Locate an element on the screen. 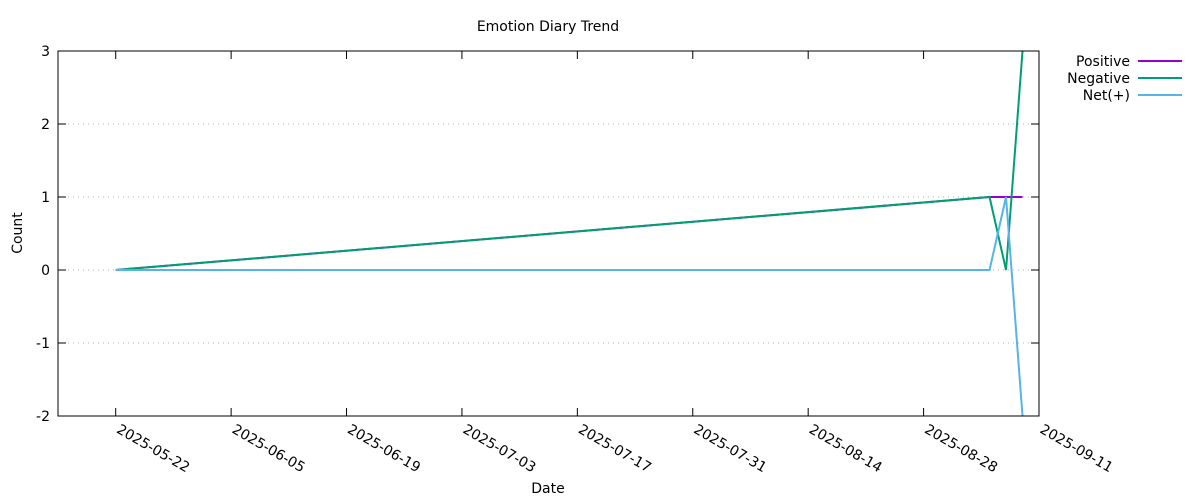 Image resolution: width=1200 pixels, height=500 pixels. x-tick-label: 2025-07-17 is located at coordinates (614, 449).